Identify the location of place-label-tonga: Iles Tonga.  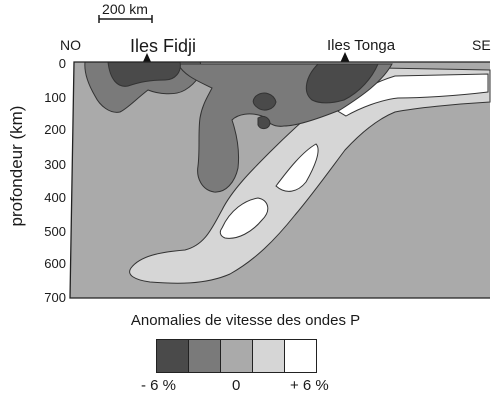
(361, 45).